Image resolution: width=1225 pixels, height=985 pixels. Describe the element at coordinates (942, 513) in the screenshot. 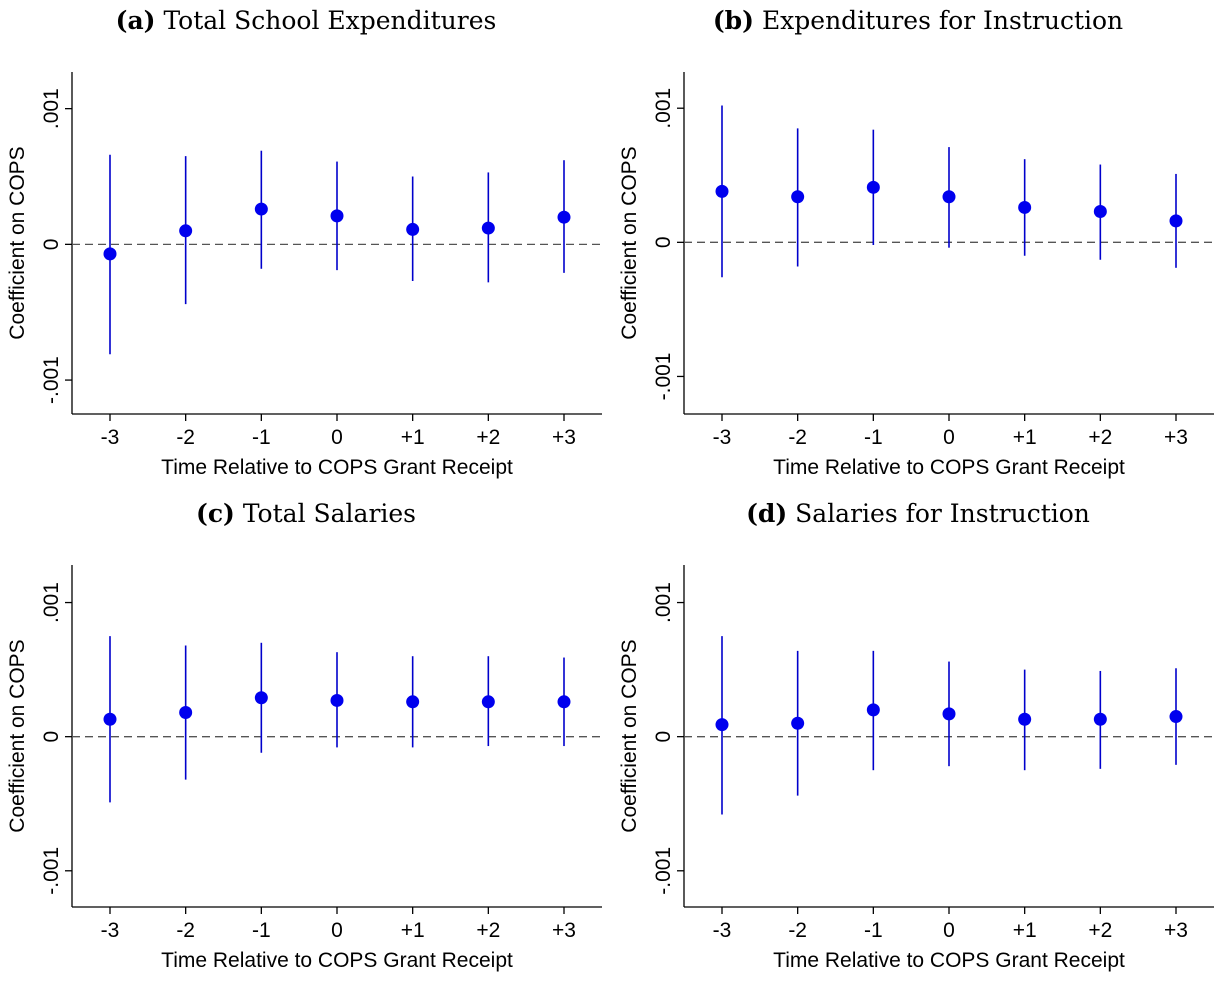

I see `chart-title: Salaries for Instruction` at that location.